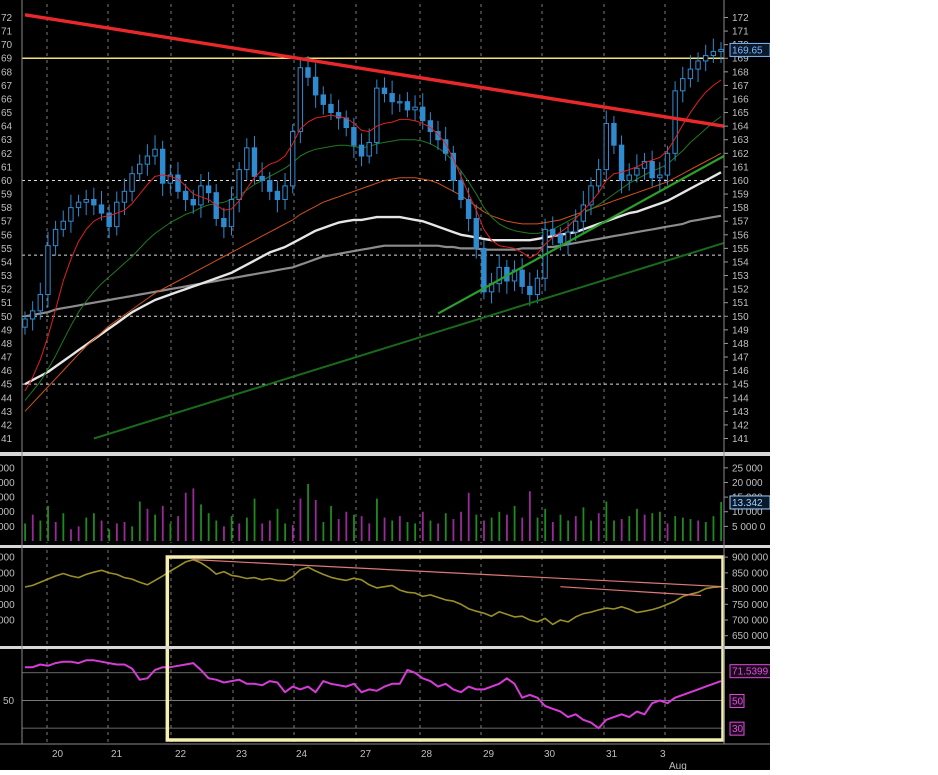  What do you see at coordinates (7, 208) in the screenshot?
I see `price-tick-label-left: 58` at bounding box center [7, 208].